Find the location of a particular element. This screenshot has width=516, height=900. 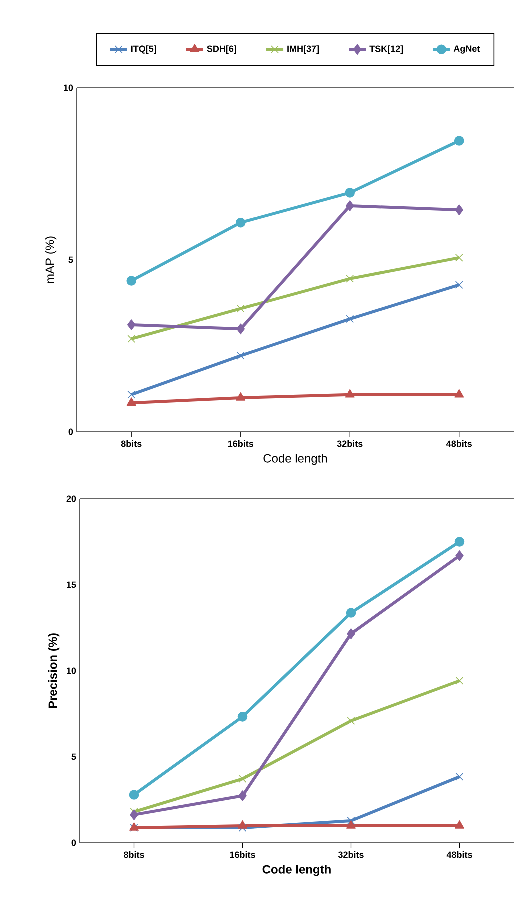

legend-label: TSK[12] is located at coordinates (387, 50).